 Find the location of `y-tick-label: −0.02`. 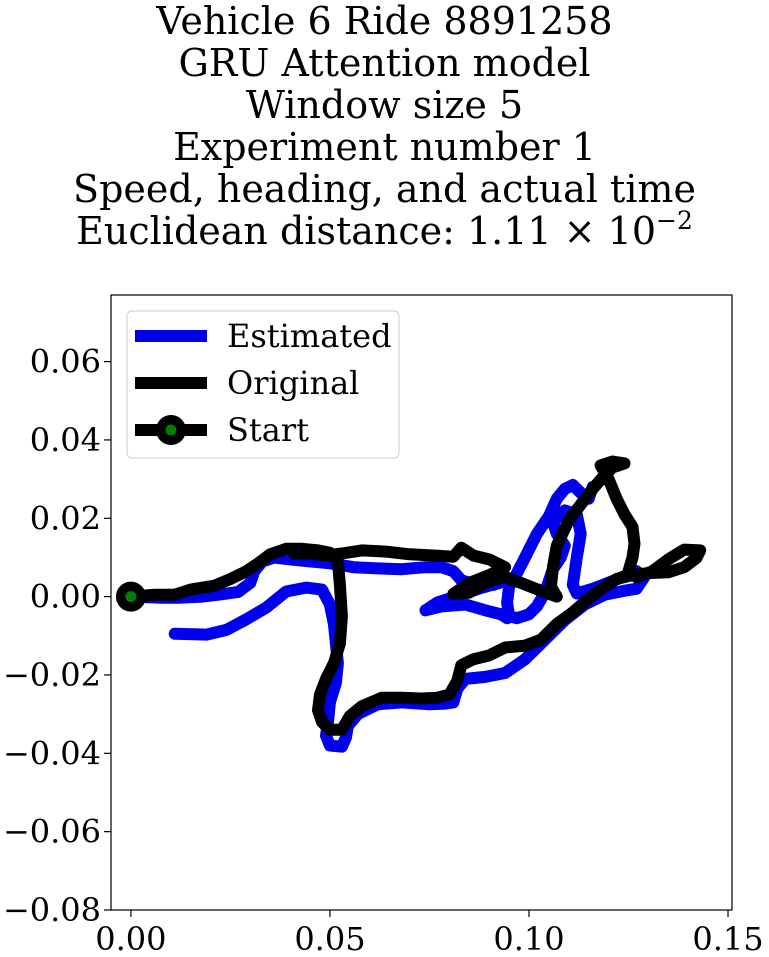

y-tick-label: −0.02 is located at coordinates (52, 675).